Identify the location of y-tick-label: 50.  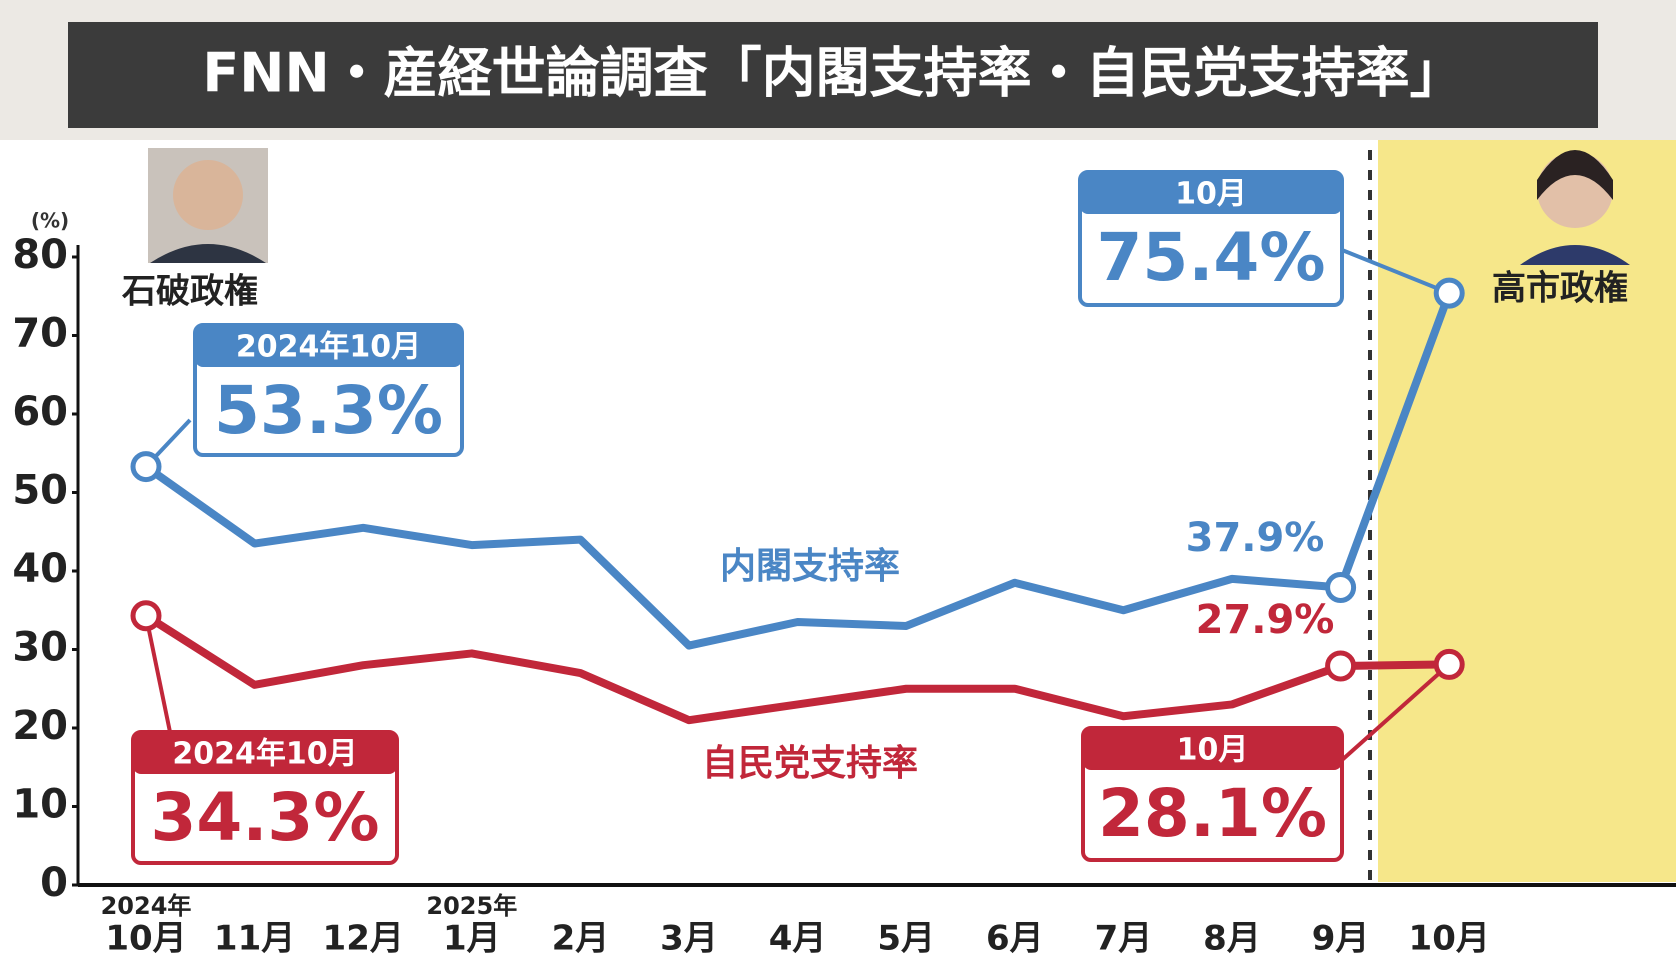
(40, 491).